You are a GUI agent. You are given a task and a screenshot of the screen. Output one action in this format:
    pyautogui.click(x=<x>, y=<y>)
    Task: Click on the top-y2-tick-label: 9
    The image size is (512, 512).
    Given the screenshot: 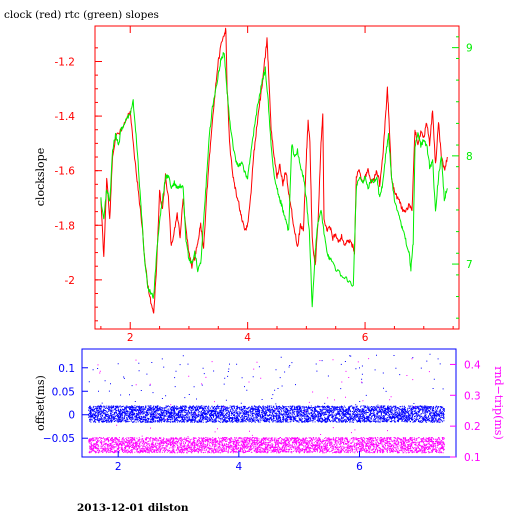 What is the action you would take?
    pyautogui.click(x=469, y=49)
    